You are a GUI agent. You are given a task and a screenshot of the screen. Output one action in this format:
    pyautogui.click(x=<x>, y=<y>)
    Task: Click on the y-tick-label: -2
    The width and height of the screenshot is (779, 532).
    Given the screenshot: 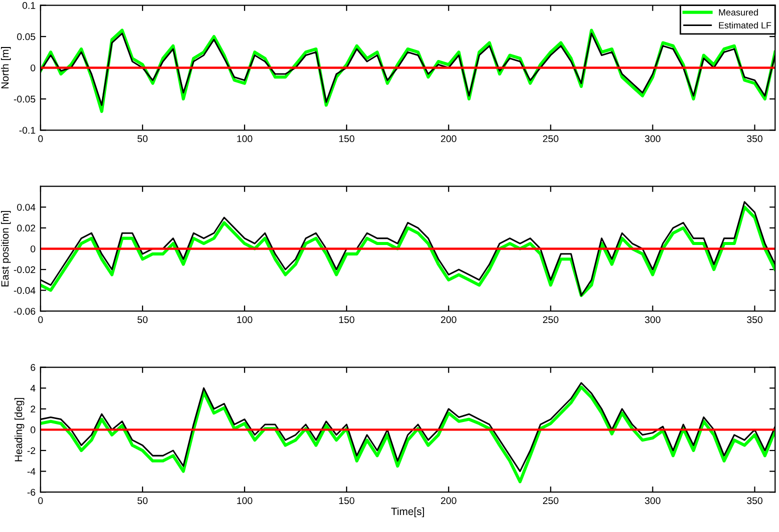 What is the action you would take?
    pyautogui.click(x=31, y=450)
    